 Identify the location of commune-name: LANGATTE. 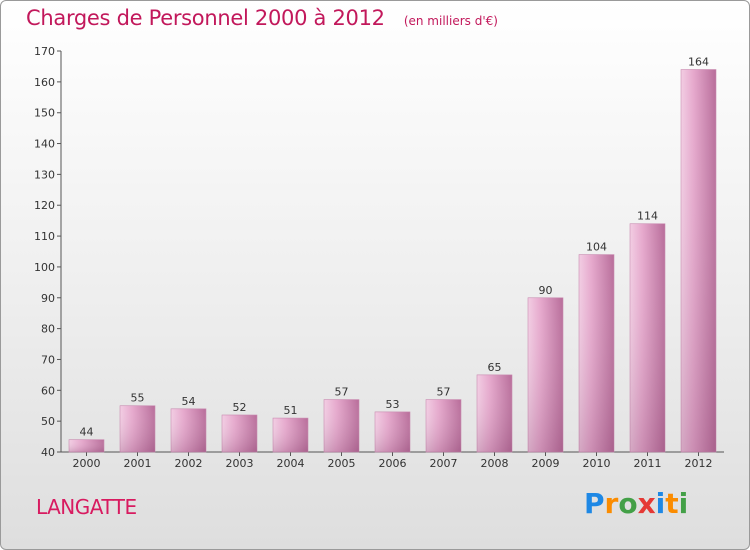
(86, 507).